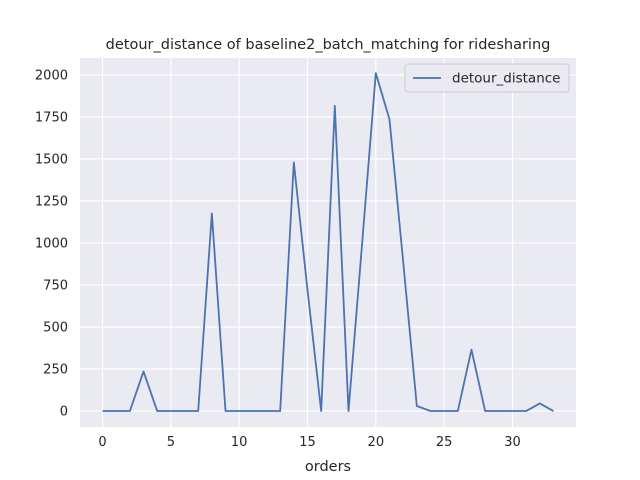  I want to click on y-tick-label: 500, so click(55, 327).